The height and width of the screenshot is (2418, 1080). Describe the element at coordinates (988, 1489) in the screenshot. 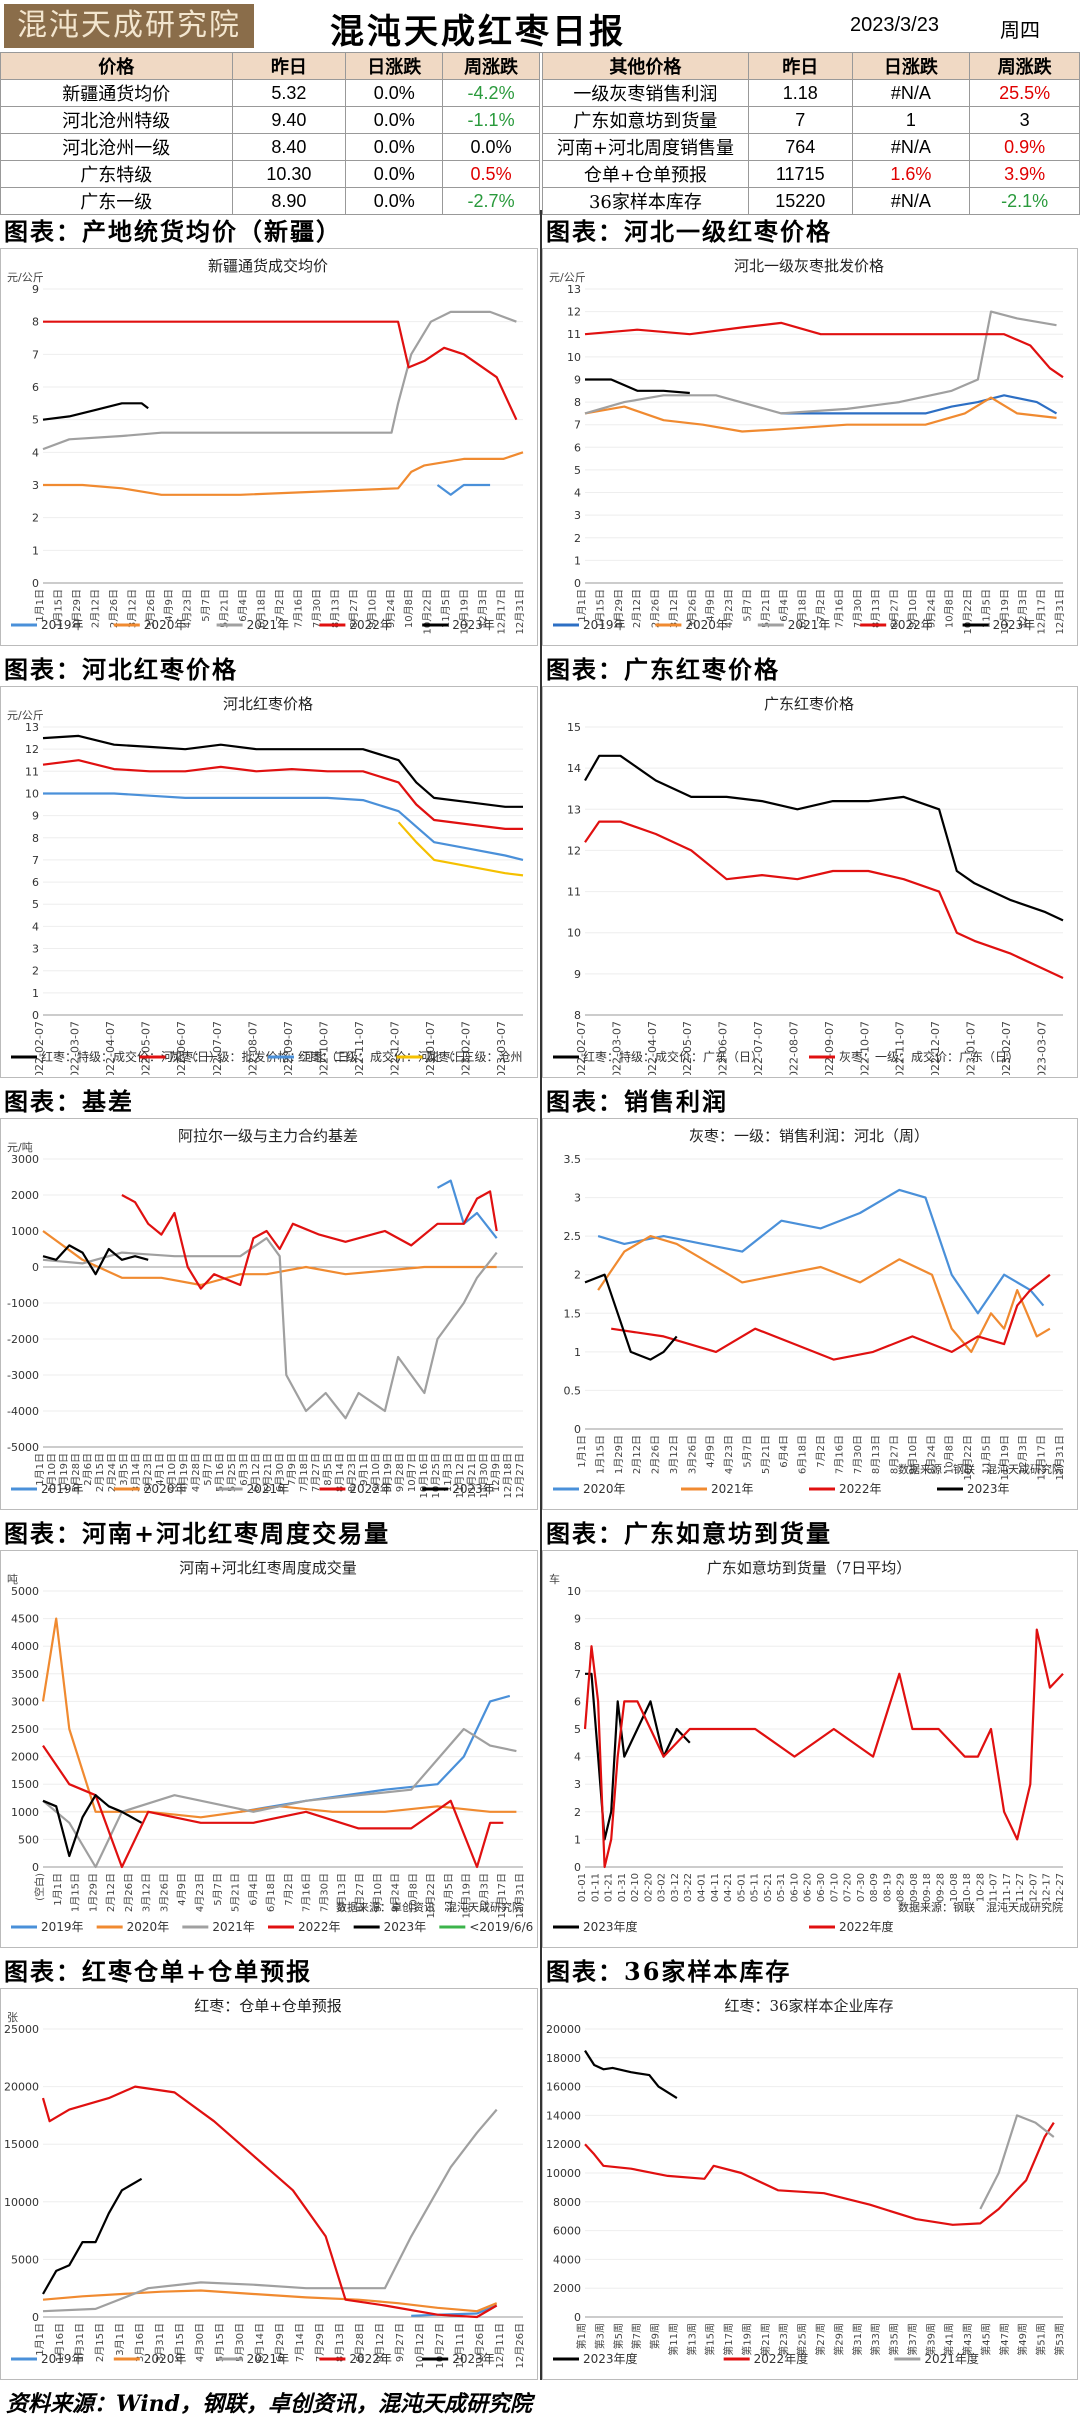

I see `legend-label: 2023年` at that location.